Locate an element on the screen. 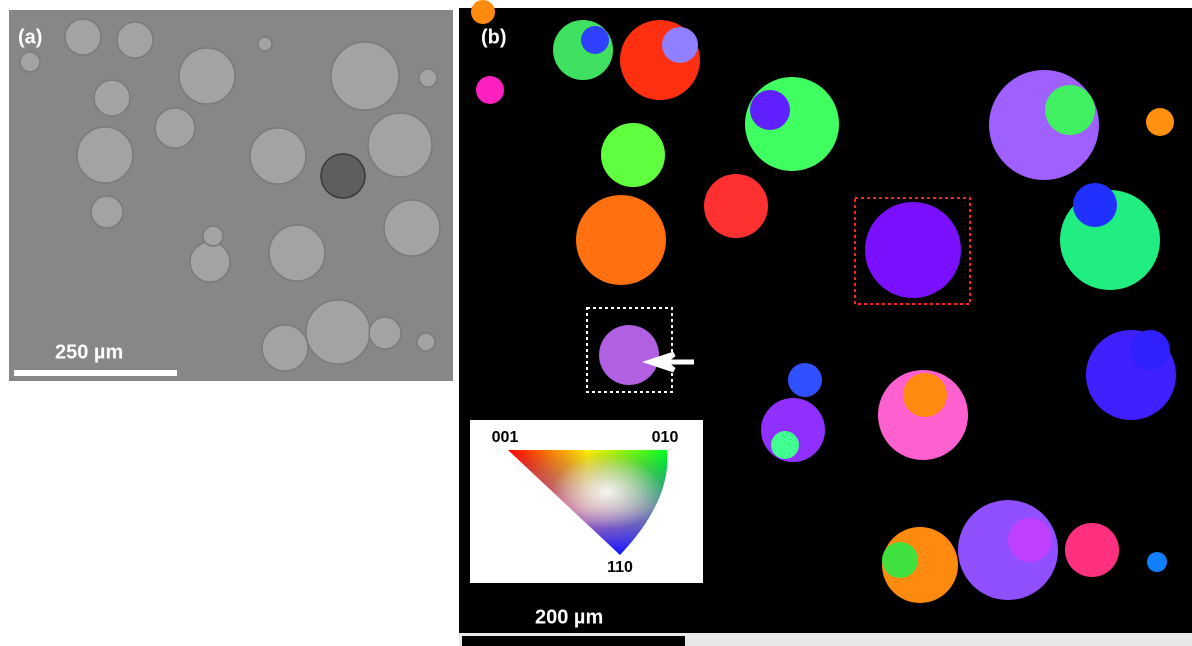 This screenshot has width=1192, height=646. ipf-highlight is located at coordinates (588, 502).